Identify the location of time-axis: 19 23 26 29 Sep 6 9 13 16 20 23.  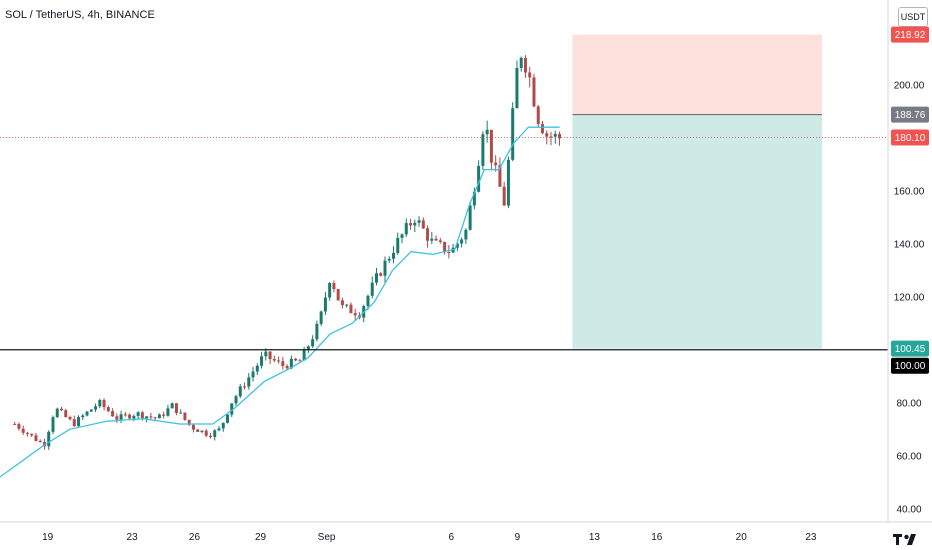
(429, 537).